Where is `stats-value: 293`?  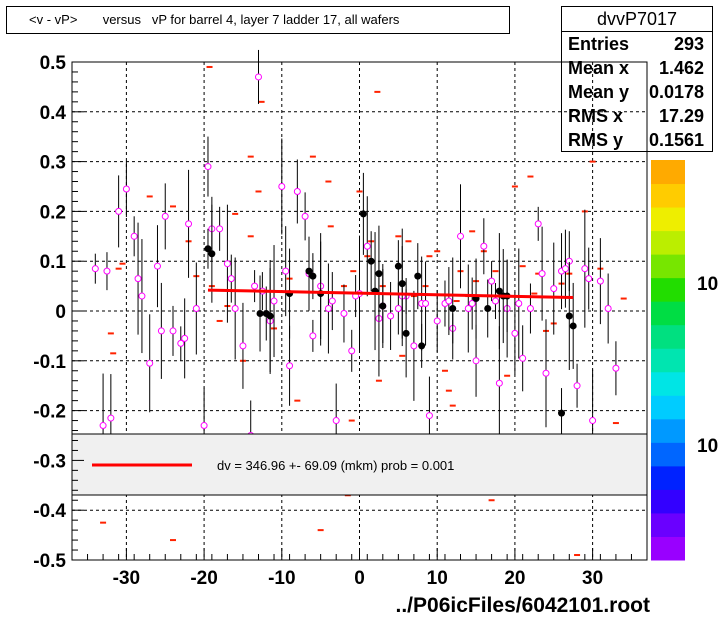
stats-value: 293 is located at coordinates (688, 44).